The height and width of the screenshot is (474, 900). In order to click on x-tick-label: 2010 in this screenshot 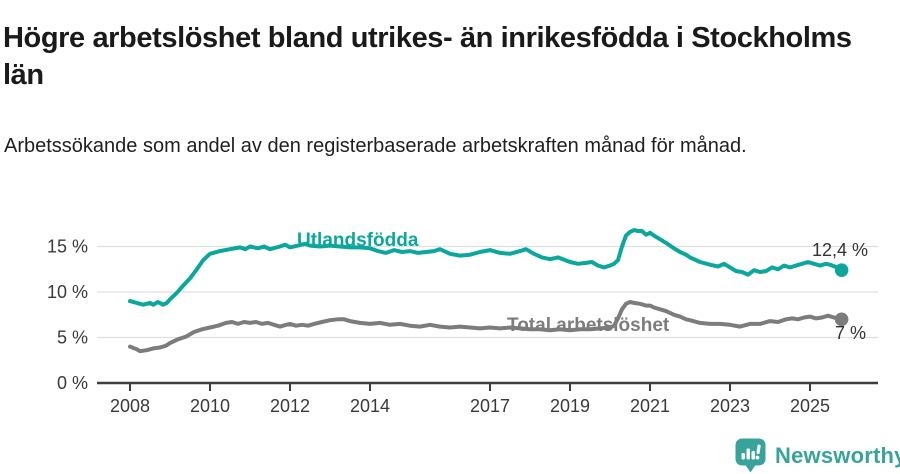, I will do `click(210, 406)`.